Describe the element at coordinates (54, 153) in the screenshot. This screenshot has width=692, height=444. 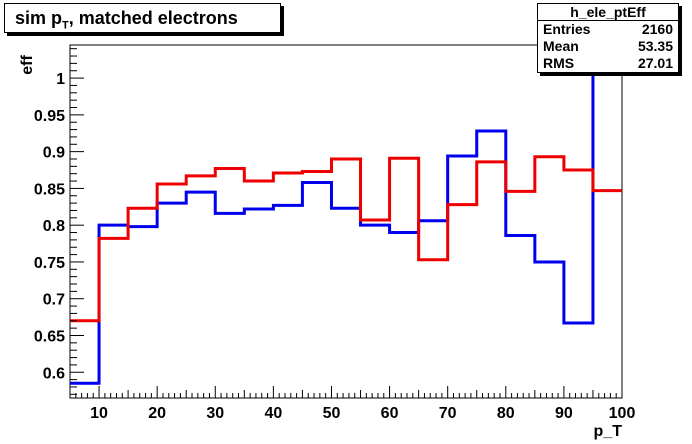
I see `y-tick-label: 0.9` at that location.